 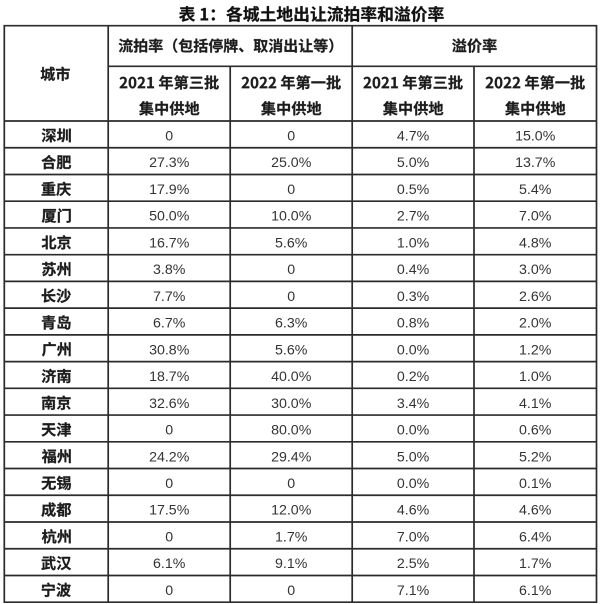 What do you see at coordinates (291, 163) in the screenshot?
I see `svg-text: 25.0%` at bounding box center [291, 163].